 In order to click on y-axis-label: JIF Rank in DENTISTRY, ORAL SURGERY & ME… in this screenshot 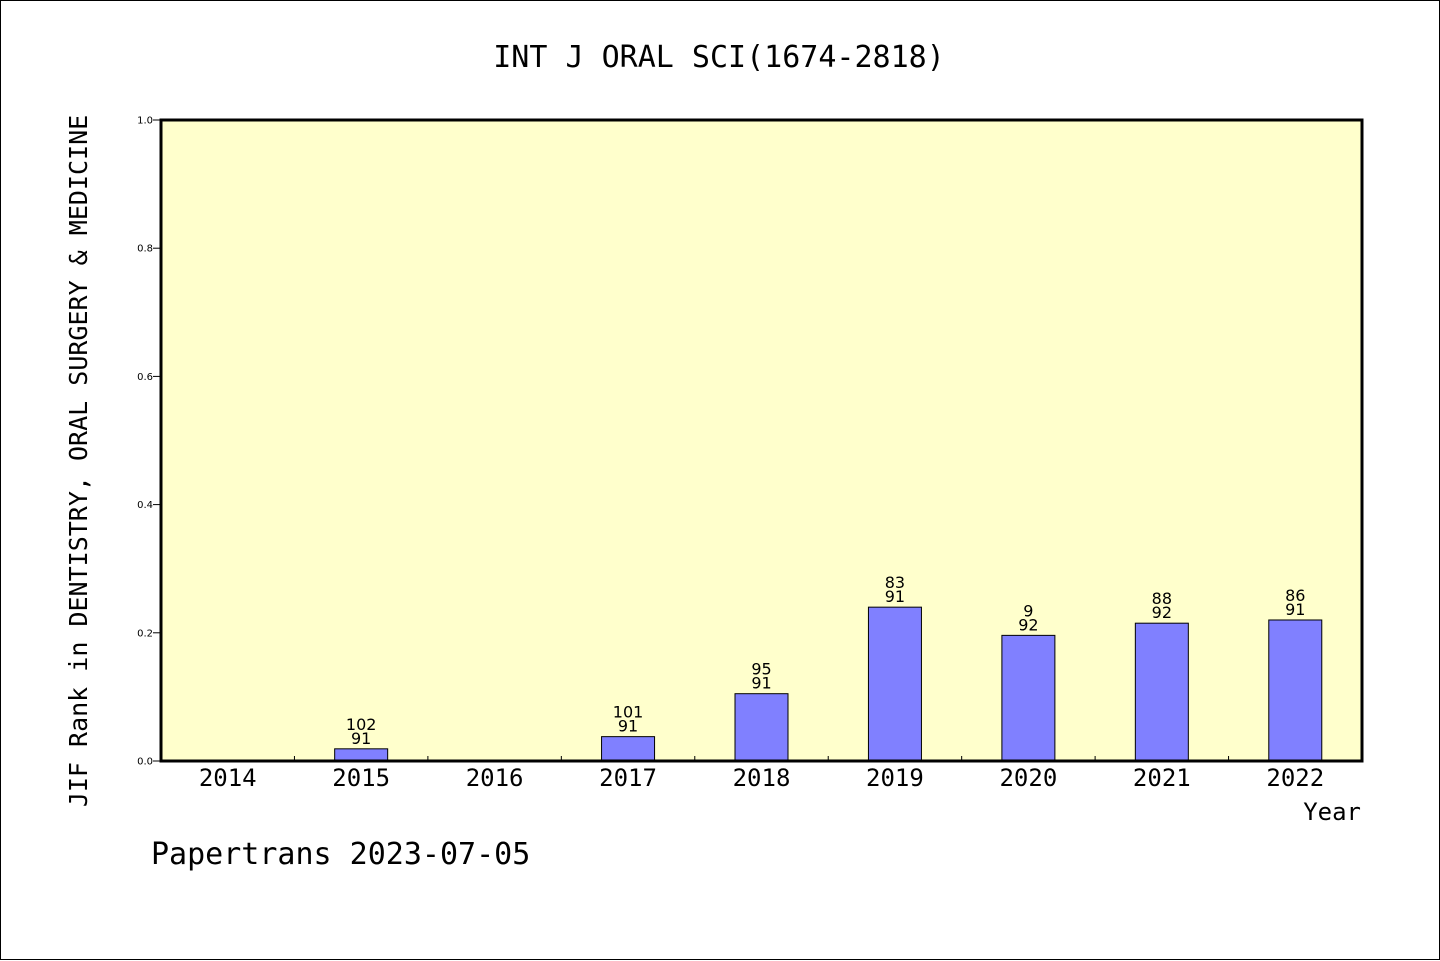, I will do `click(78, 461)`.